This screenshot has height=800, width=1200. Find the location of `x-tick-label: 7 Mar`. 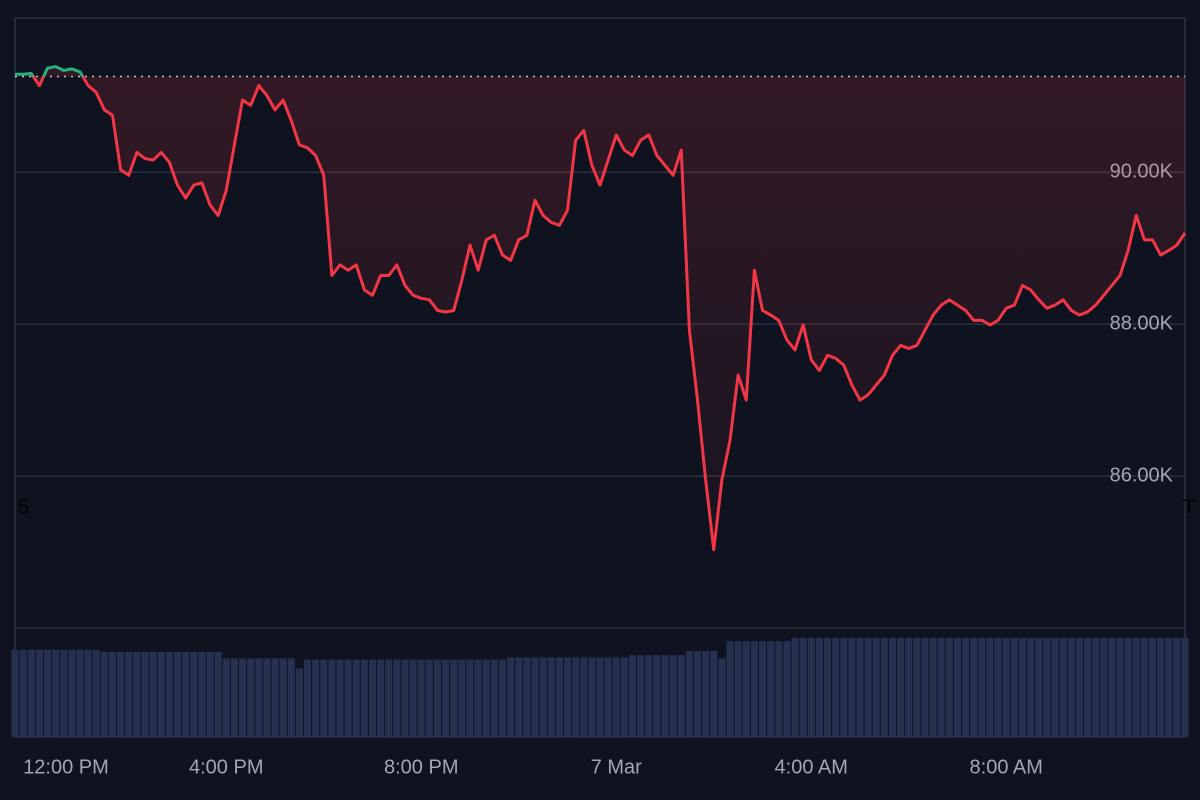

x-tick-label: 7 Mar is located at coordinates (616, 767).